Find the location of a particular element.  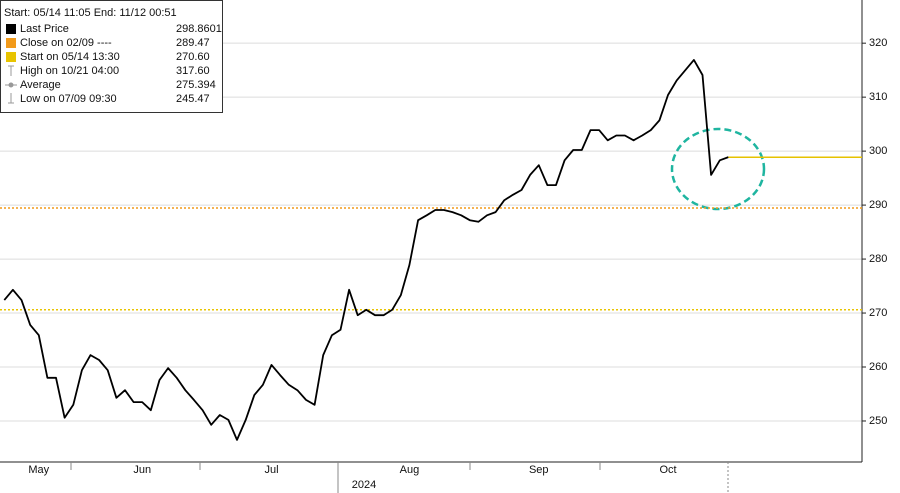

average-dot is located at coordinates (11, 85).